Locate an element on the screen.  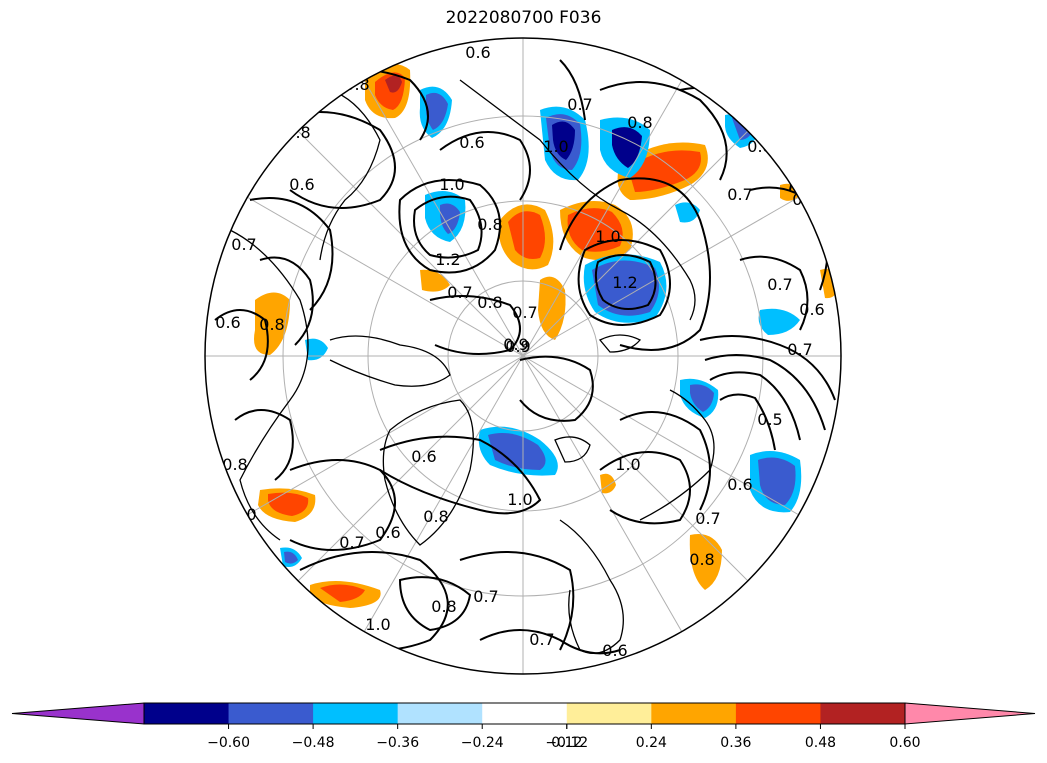
colorbar-tick-label: 0.12 is located at coordinates (566, 743).